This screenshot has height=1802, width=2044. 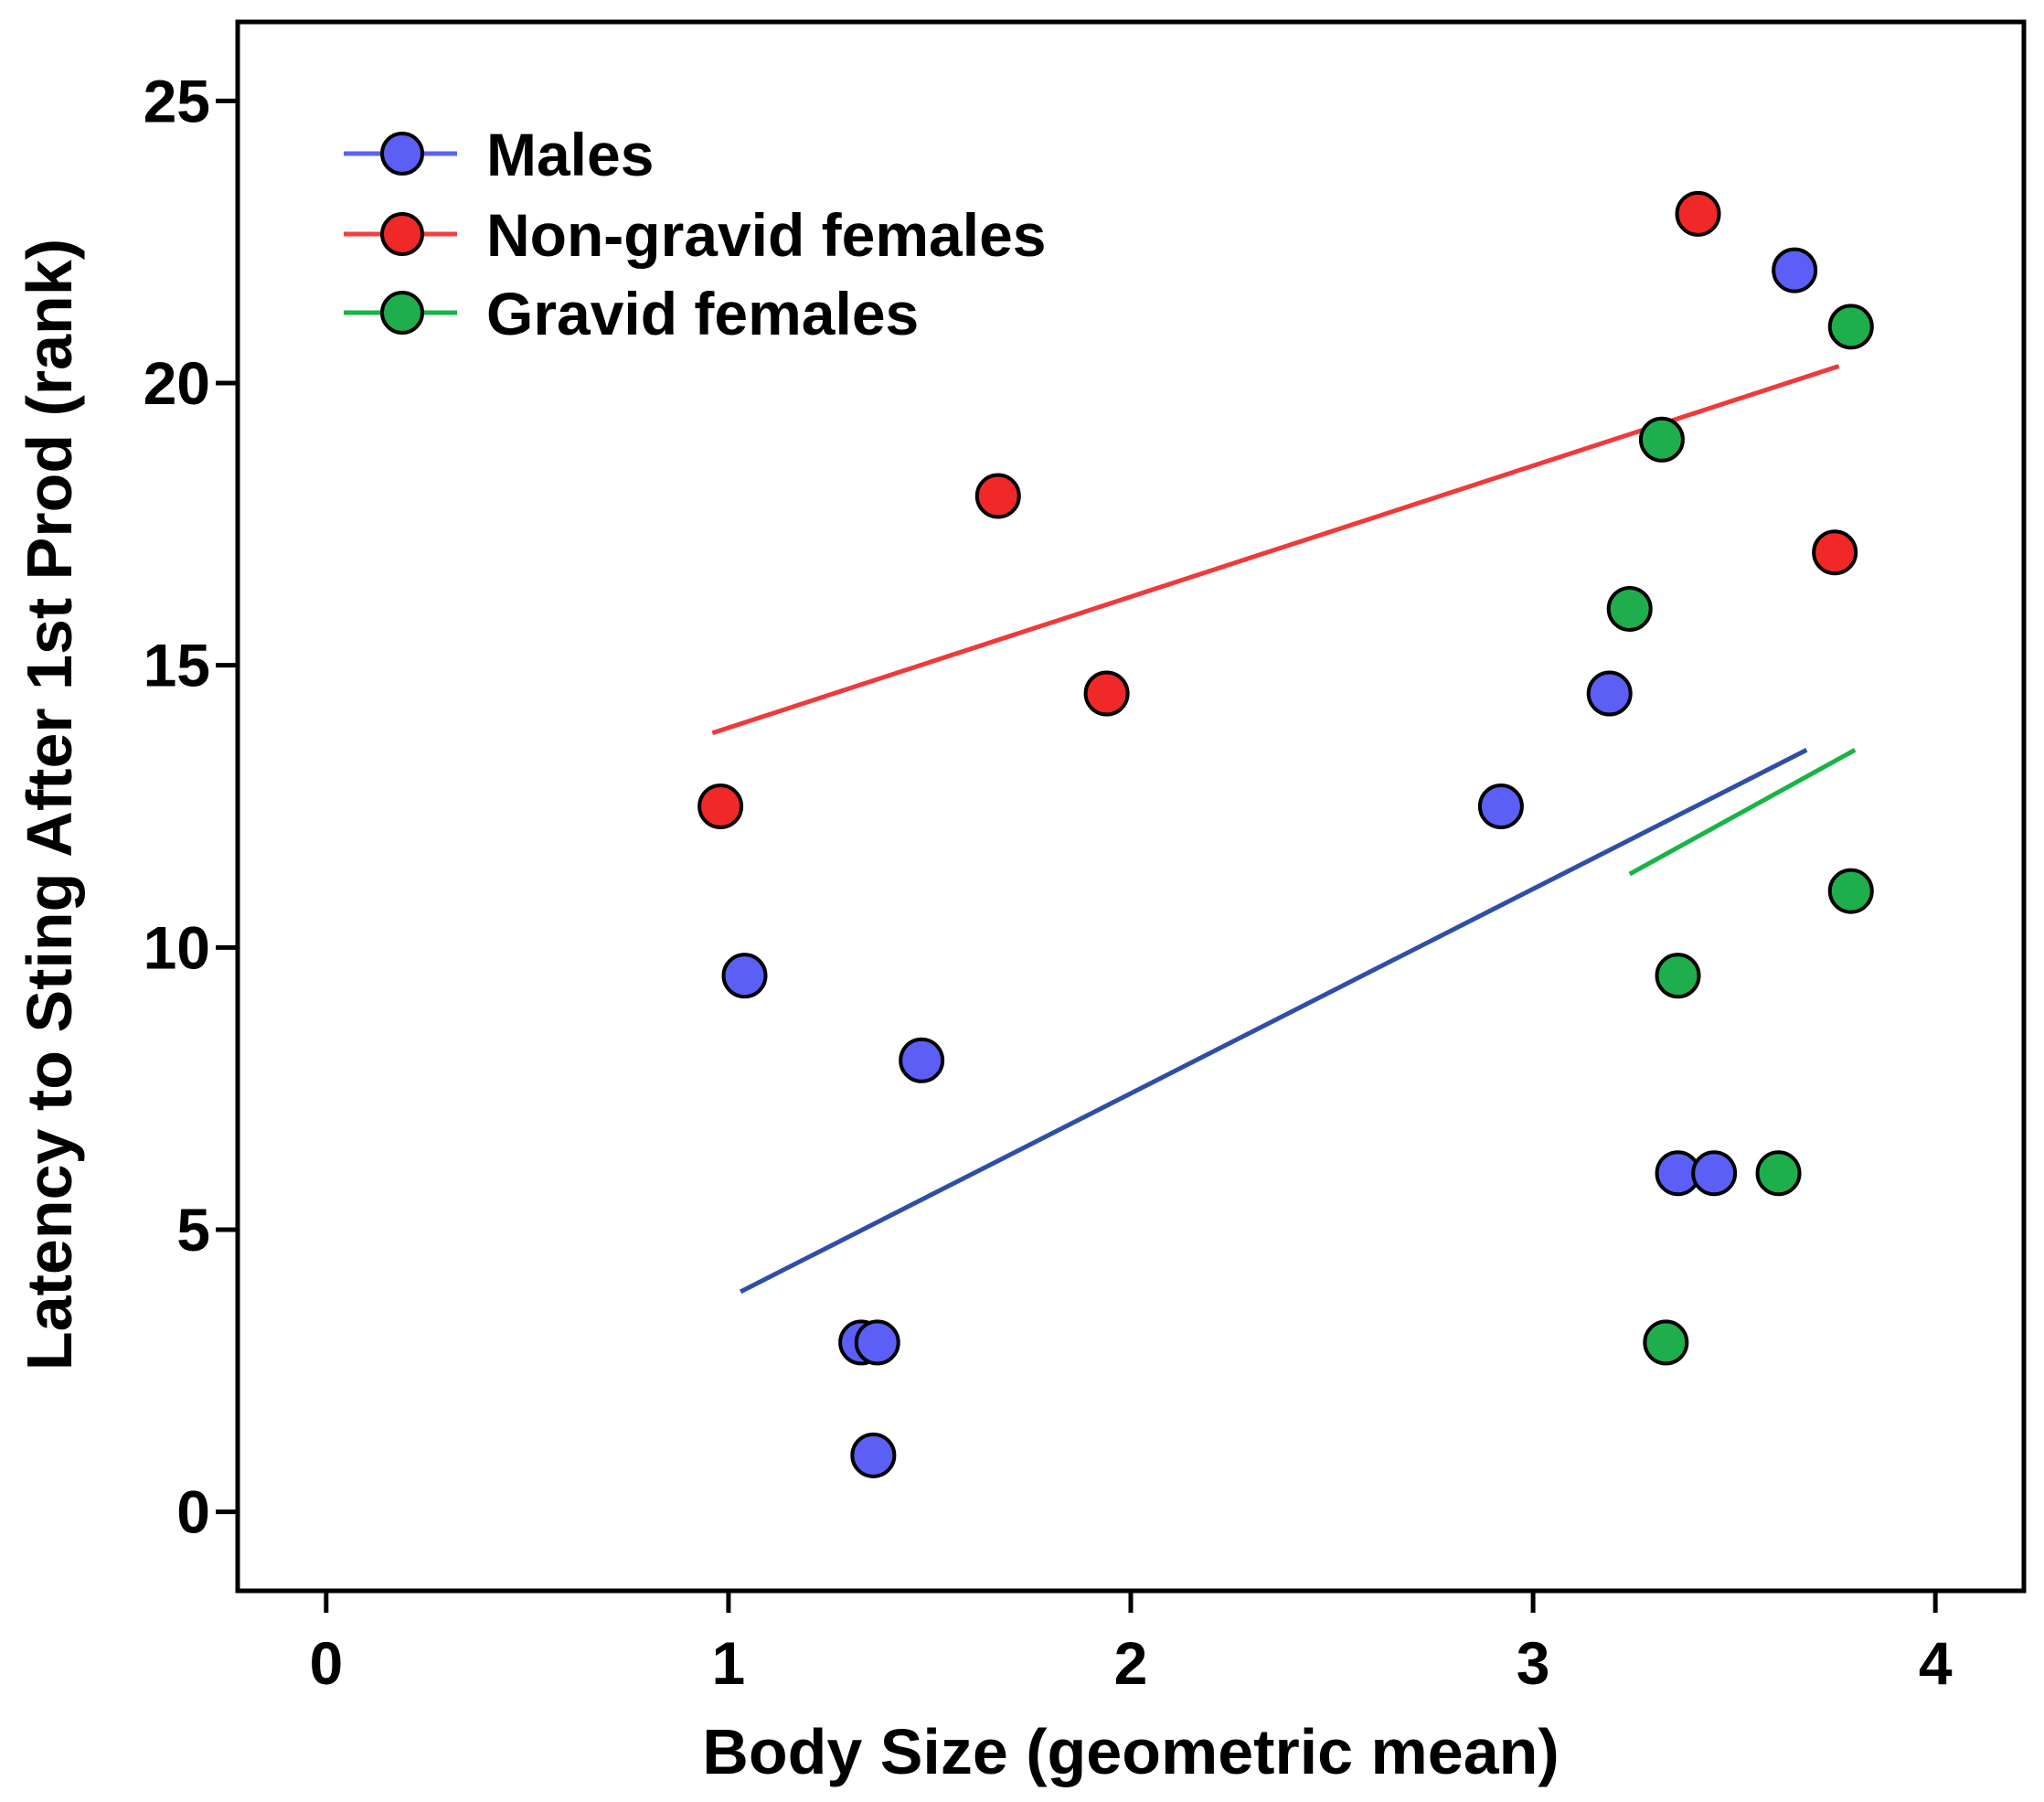 What do you see at coordinates (1533, 1663) in the screenshot?
I see `x-tick-label-3: 3` at bounding box center [1533, 1663].